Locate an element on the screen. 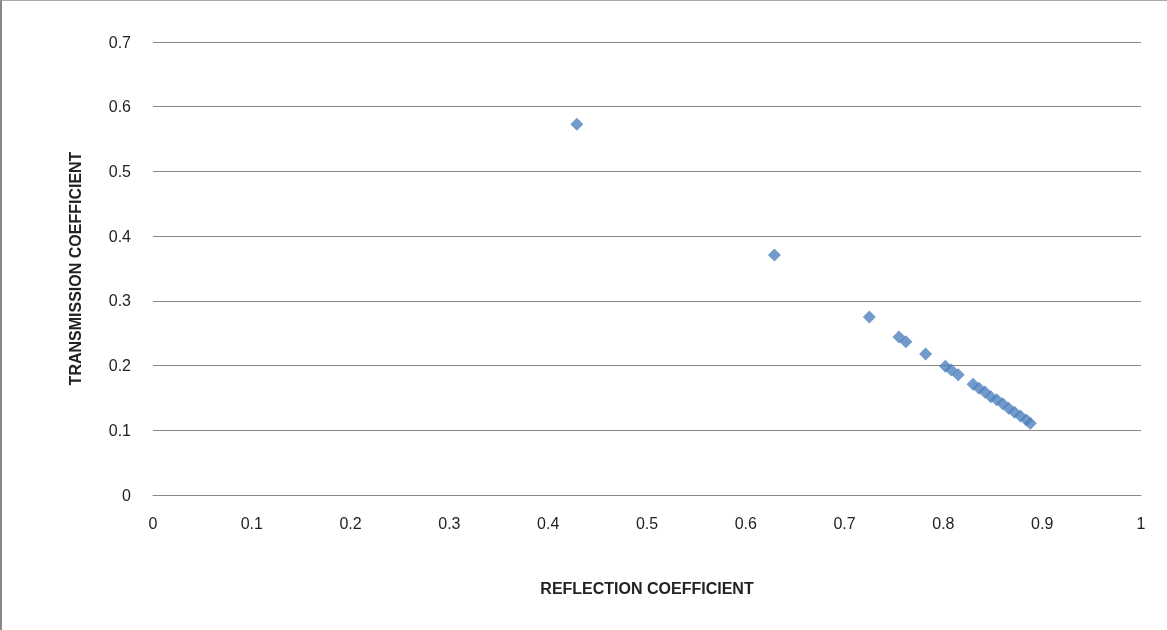 The height and width of the screenshot is (630, 1167). x-axis-title: REFLECTION COEFFICIENT is located at coordinates (647, 588).